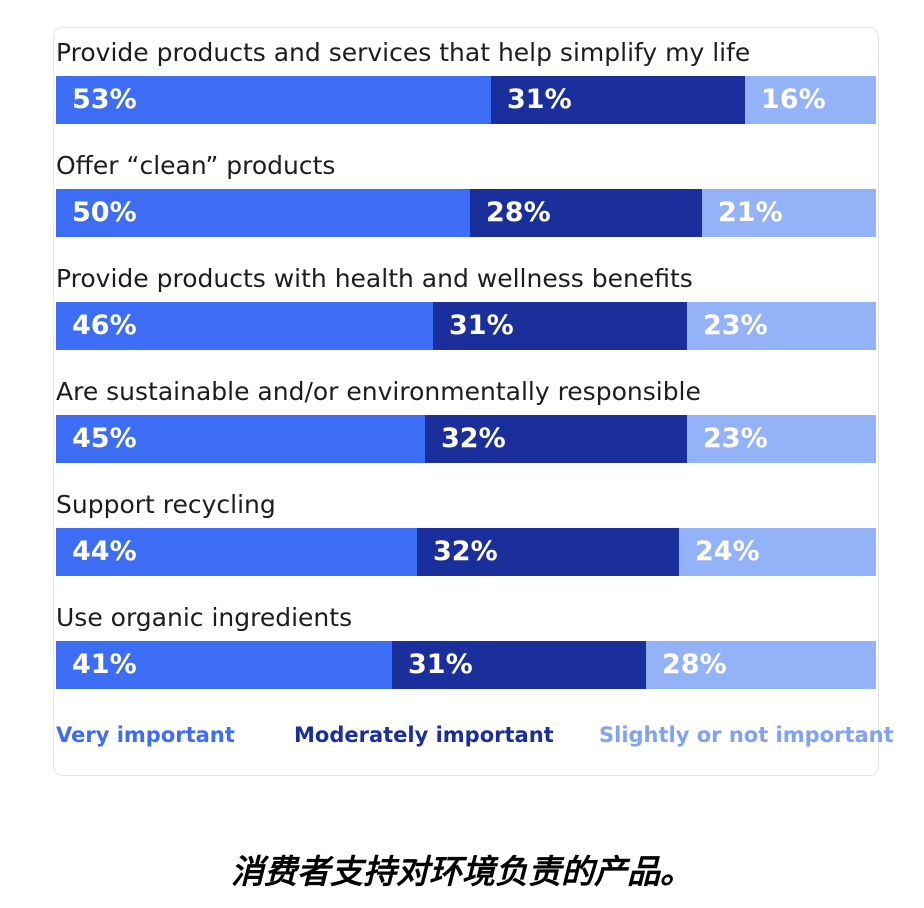  What do you see at coordinates (793, 99) in the screenshot?
I see `bar-value-label: 16%` at bounding box center [793, 99].